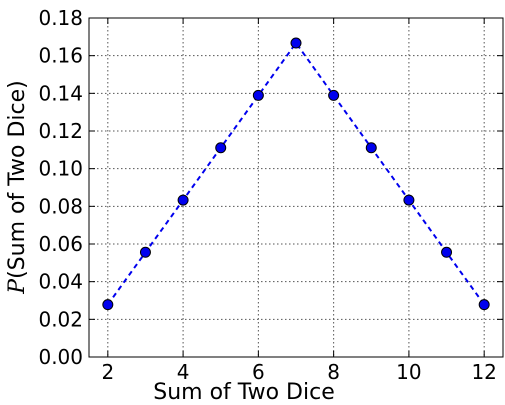 This screenshot has height=405, width=505. I want to click on x-tick-label: 10, so click(408, 372).